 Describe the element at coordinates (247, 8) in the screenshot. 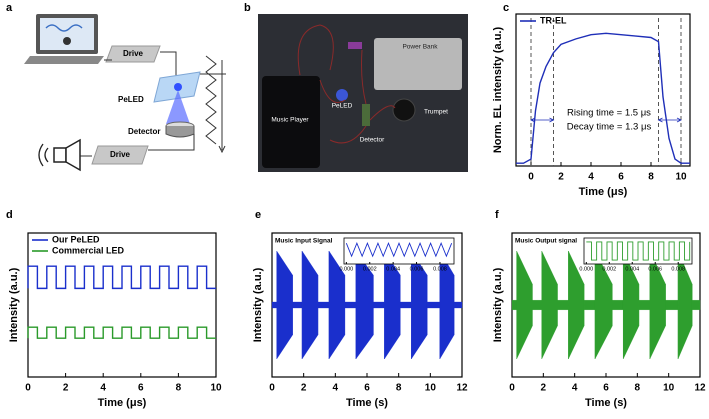

I see `panel-label: b` at that location.